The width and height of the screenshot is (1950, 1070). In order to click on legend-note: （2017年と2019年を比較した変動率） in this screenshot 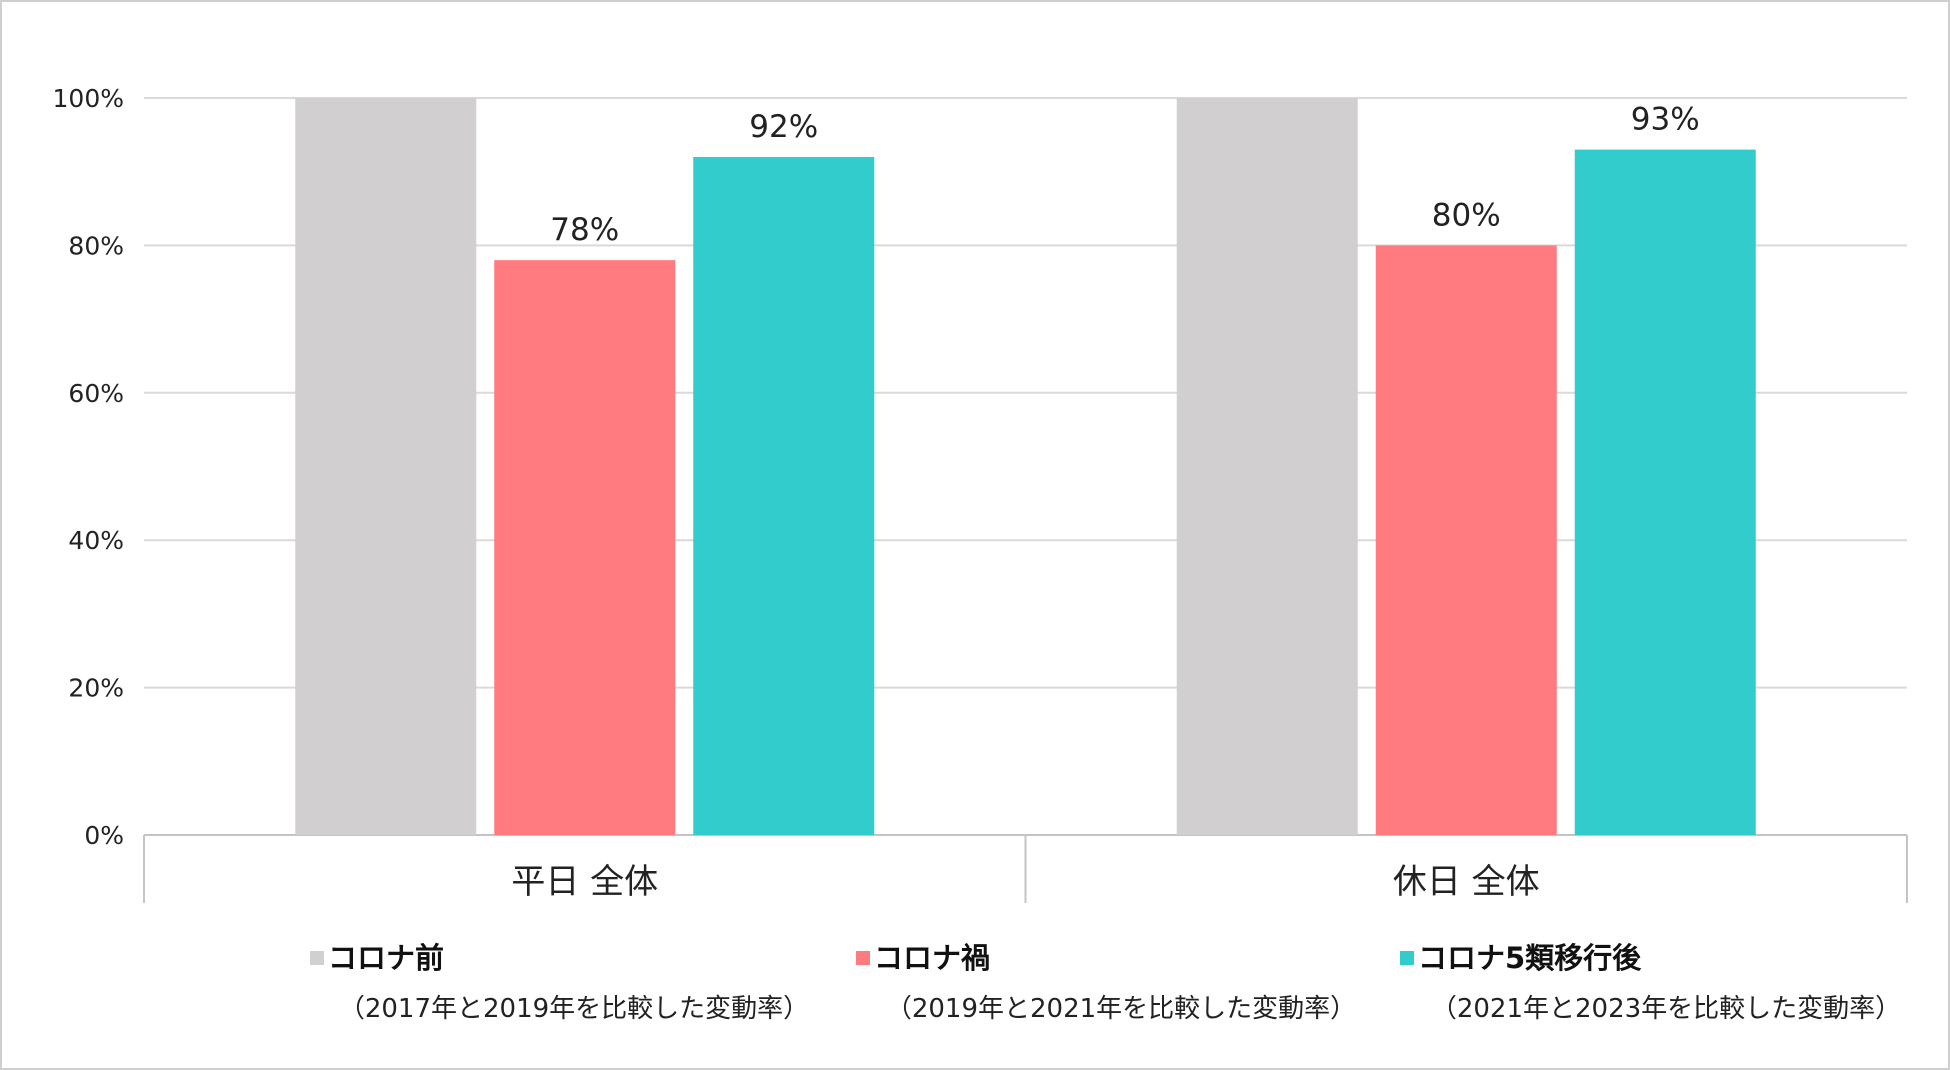, I will do `click(574, 1009)`.